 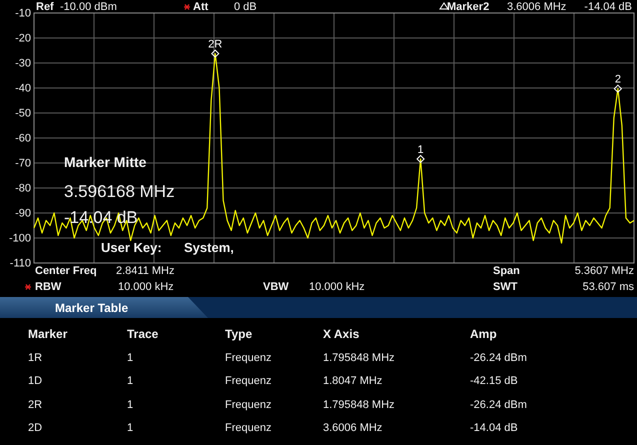 I want to click on text: 1D, so click(x=35, y=381).